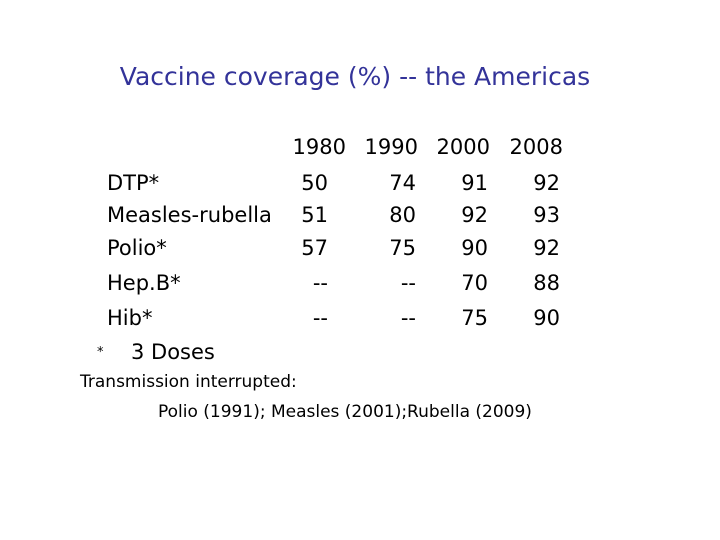 The width and height of the screenshot is (720, 540). I want to click on slide-title: Vaccine coverage (%) -- the Americas, so click(355, 76).